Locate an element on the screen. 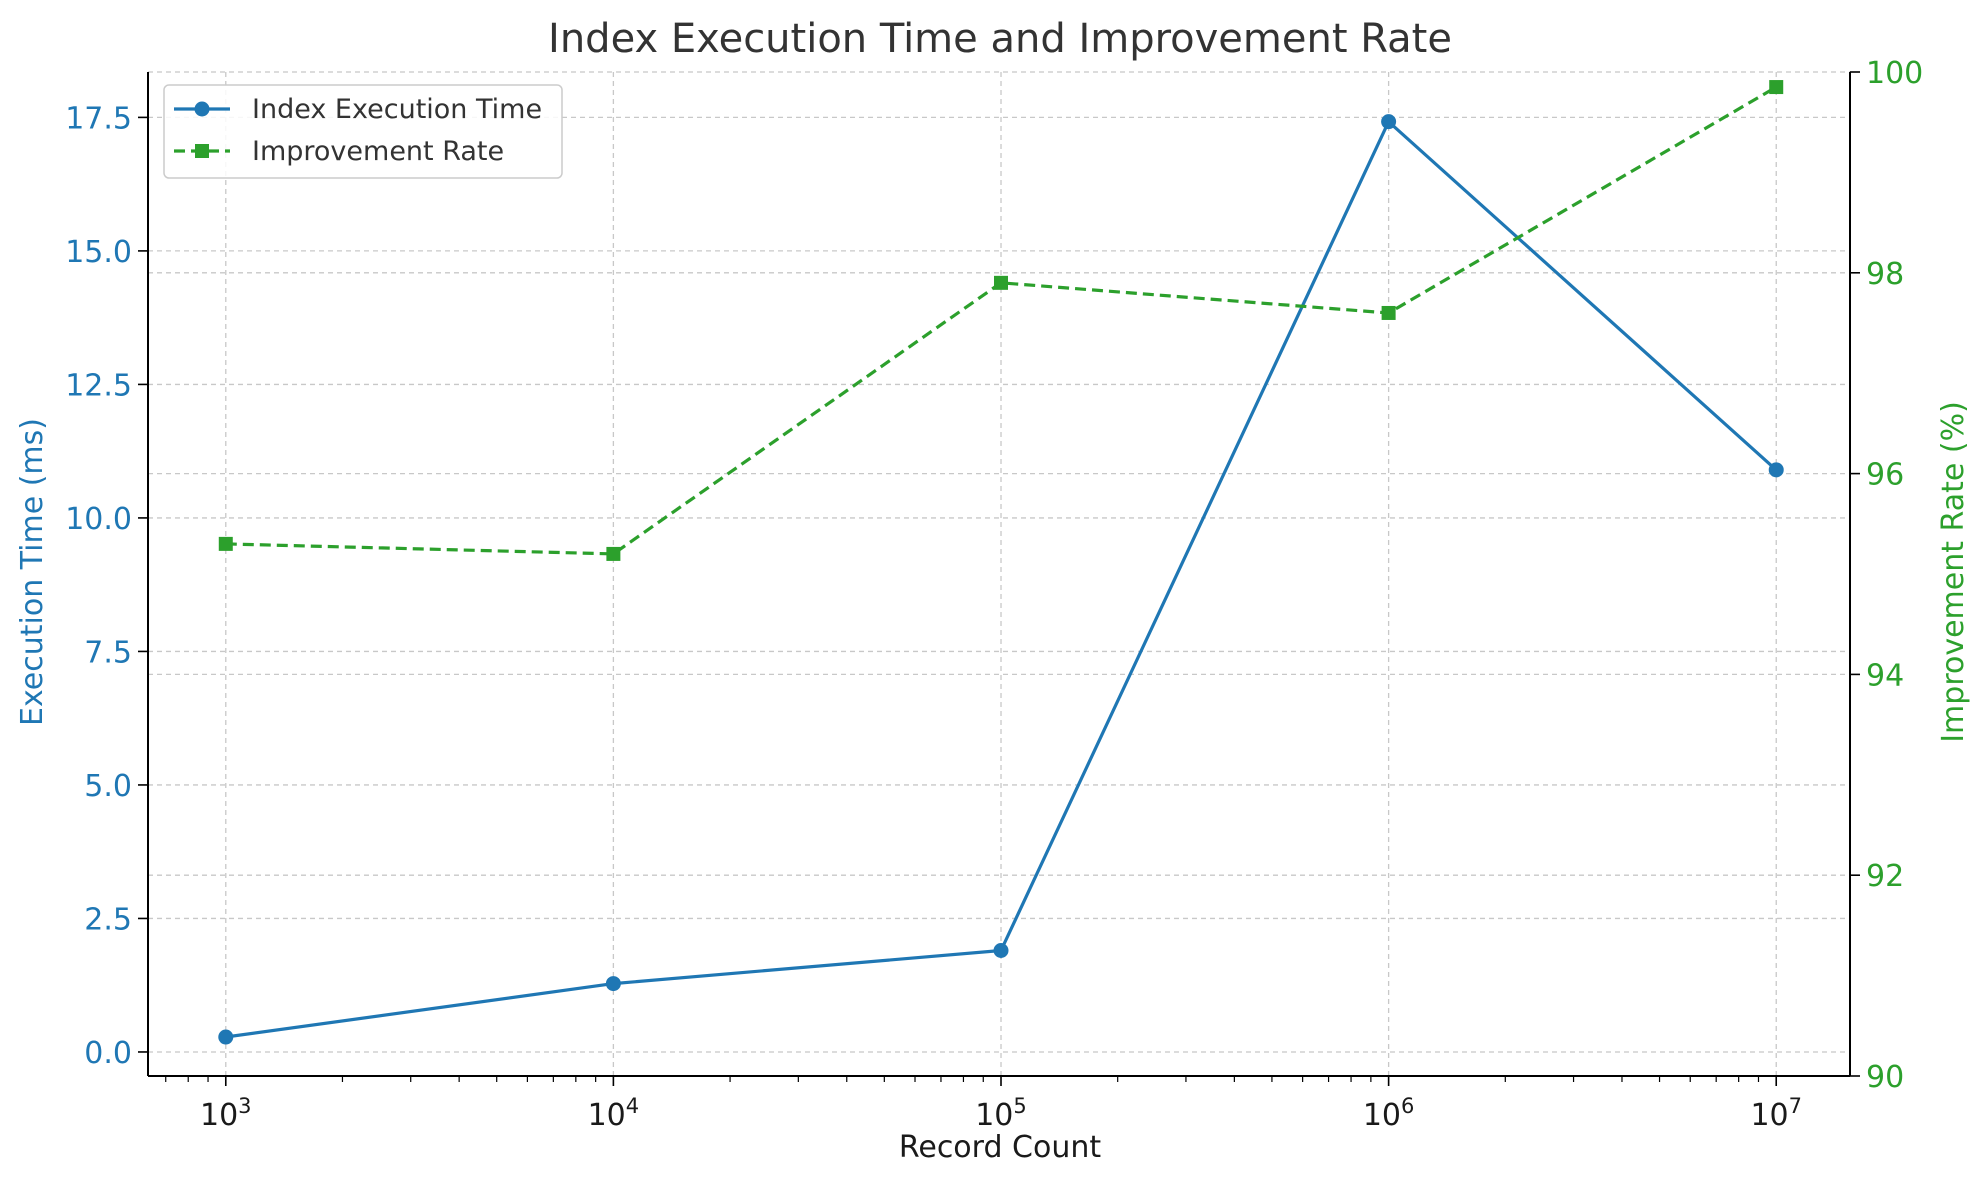 The height and width of the screenshot is (1185, 1980). x-tick-exponent: 7 is located at coordinates (1795, 1106).